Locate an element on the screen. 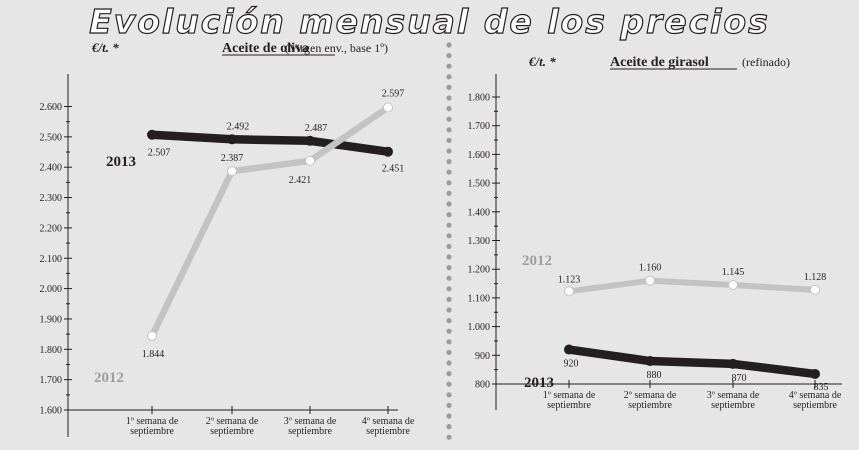  data-label: 2.597 is located at coordinates (393, 93).